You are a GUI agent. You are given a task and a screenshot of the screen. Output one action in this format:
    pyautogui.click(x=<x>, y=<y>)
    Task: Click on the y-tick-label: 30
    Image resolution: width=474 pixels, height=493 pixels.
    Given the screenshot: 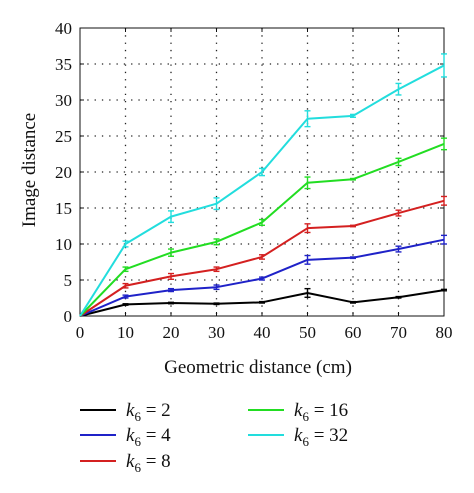 What is the action you would take?
    pyautogui.click(x=63, y=100)
    